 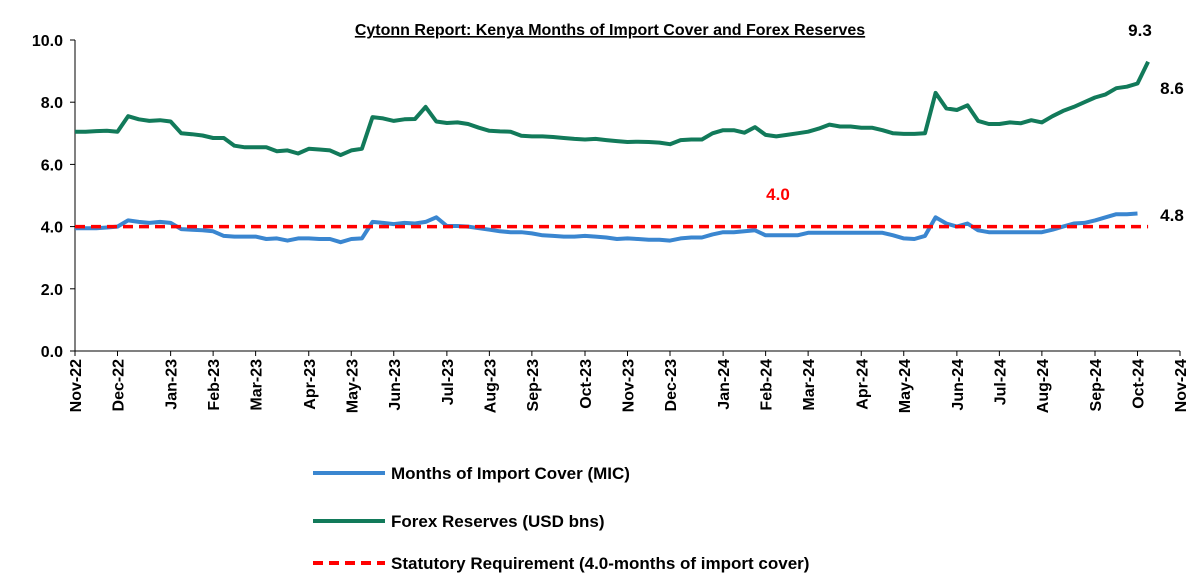 I want to click on legend-label: Forex Reserves (USD bns), so click(x=498, y=521).